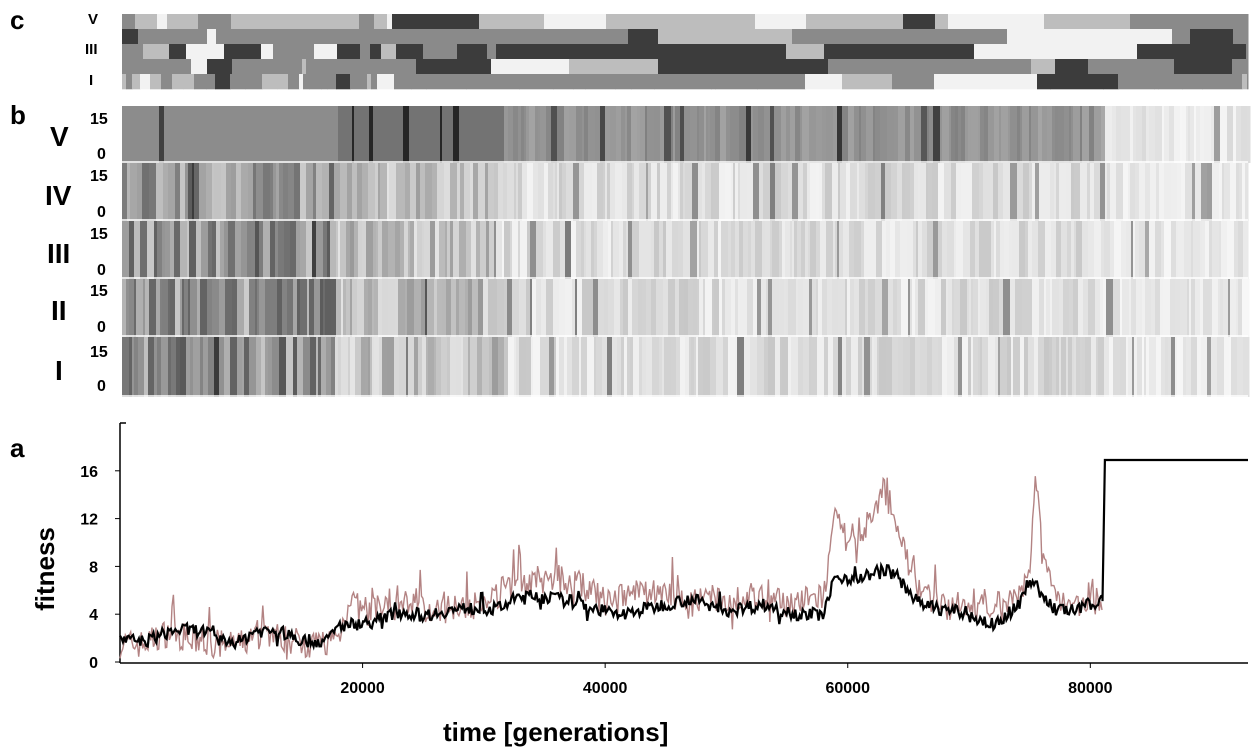 The height and width of the screenshot is (751, 1253). I want to click on y-axis-title: fitness, so click(45, 569).